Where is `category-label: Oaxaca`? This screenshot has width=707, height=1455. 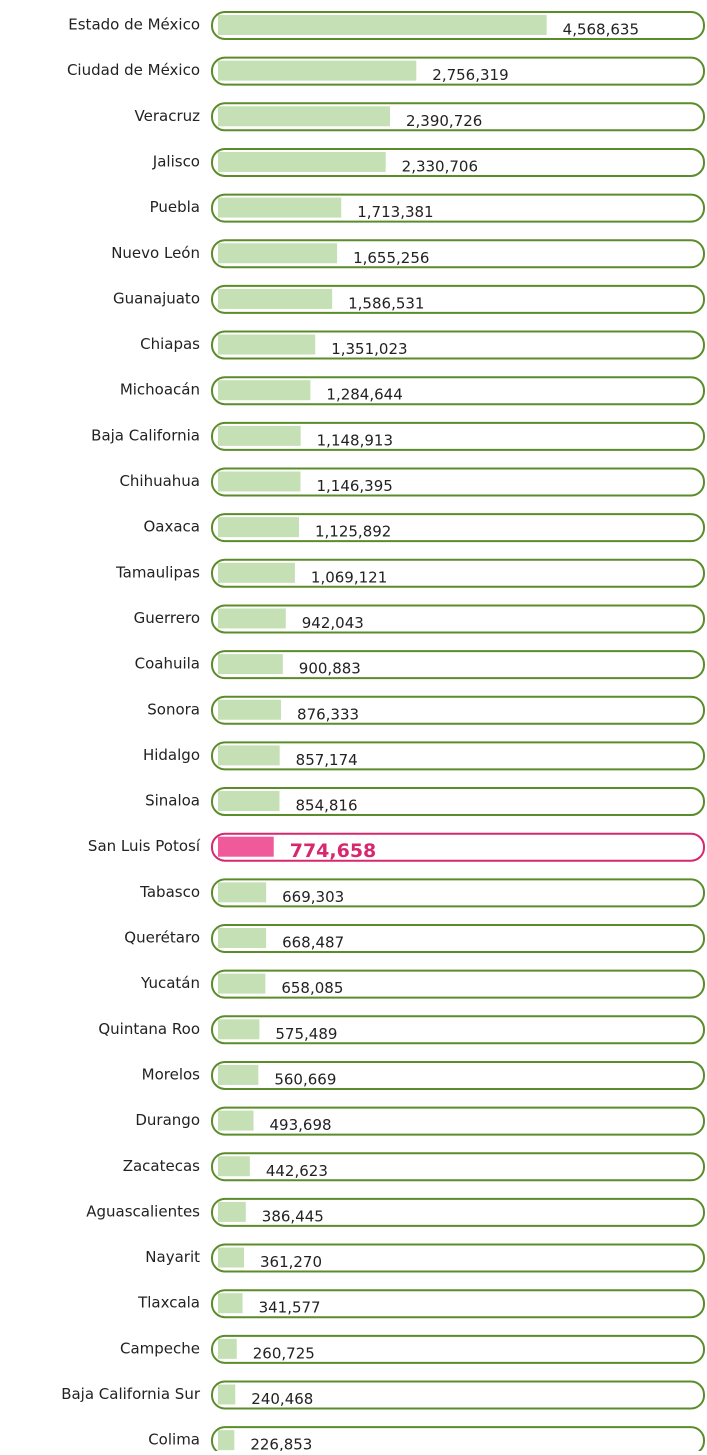 category-label: Oaxaca is located at coordinates (171, 527).